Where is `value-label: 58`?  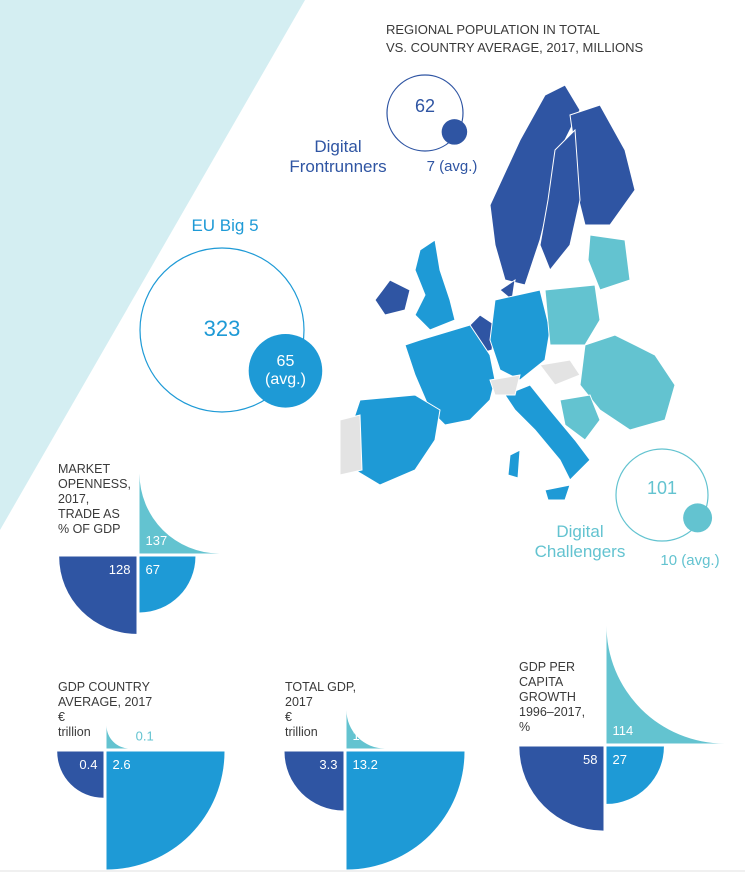
value-label: 58 is located at coordinates (590, 759).